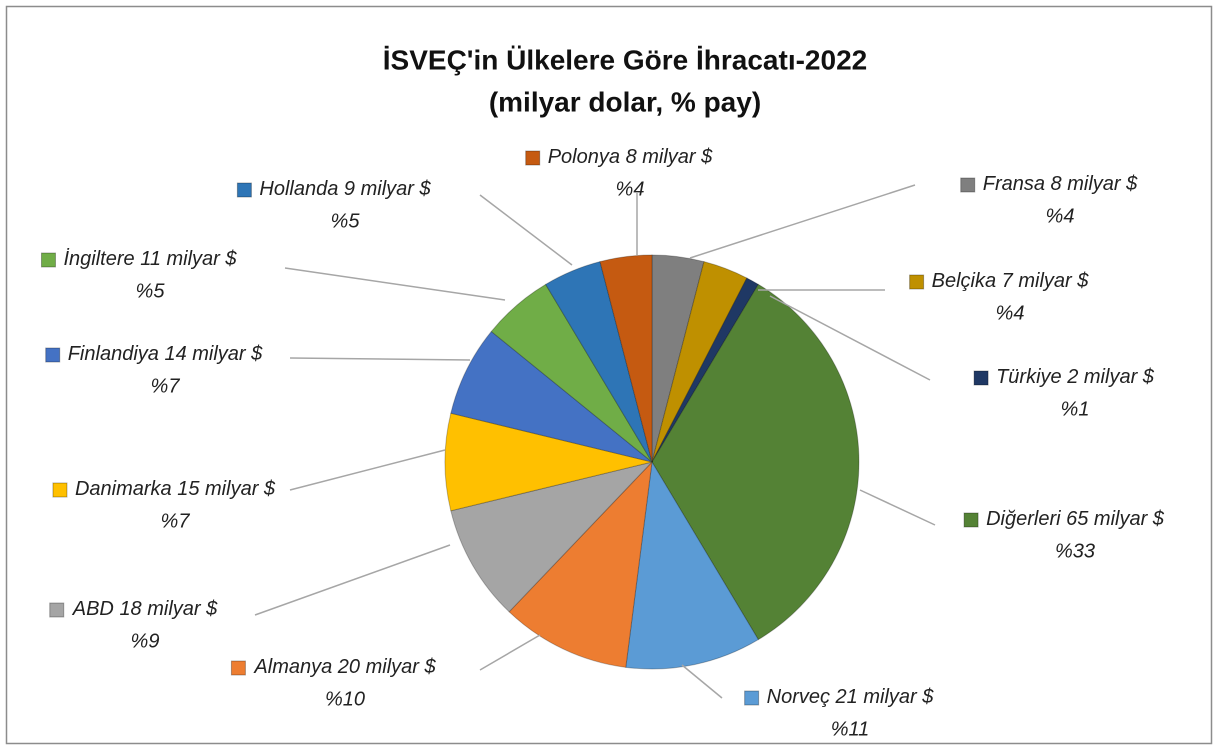  I want to click on value-label: 18 milyar $, so click(168, 609).